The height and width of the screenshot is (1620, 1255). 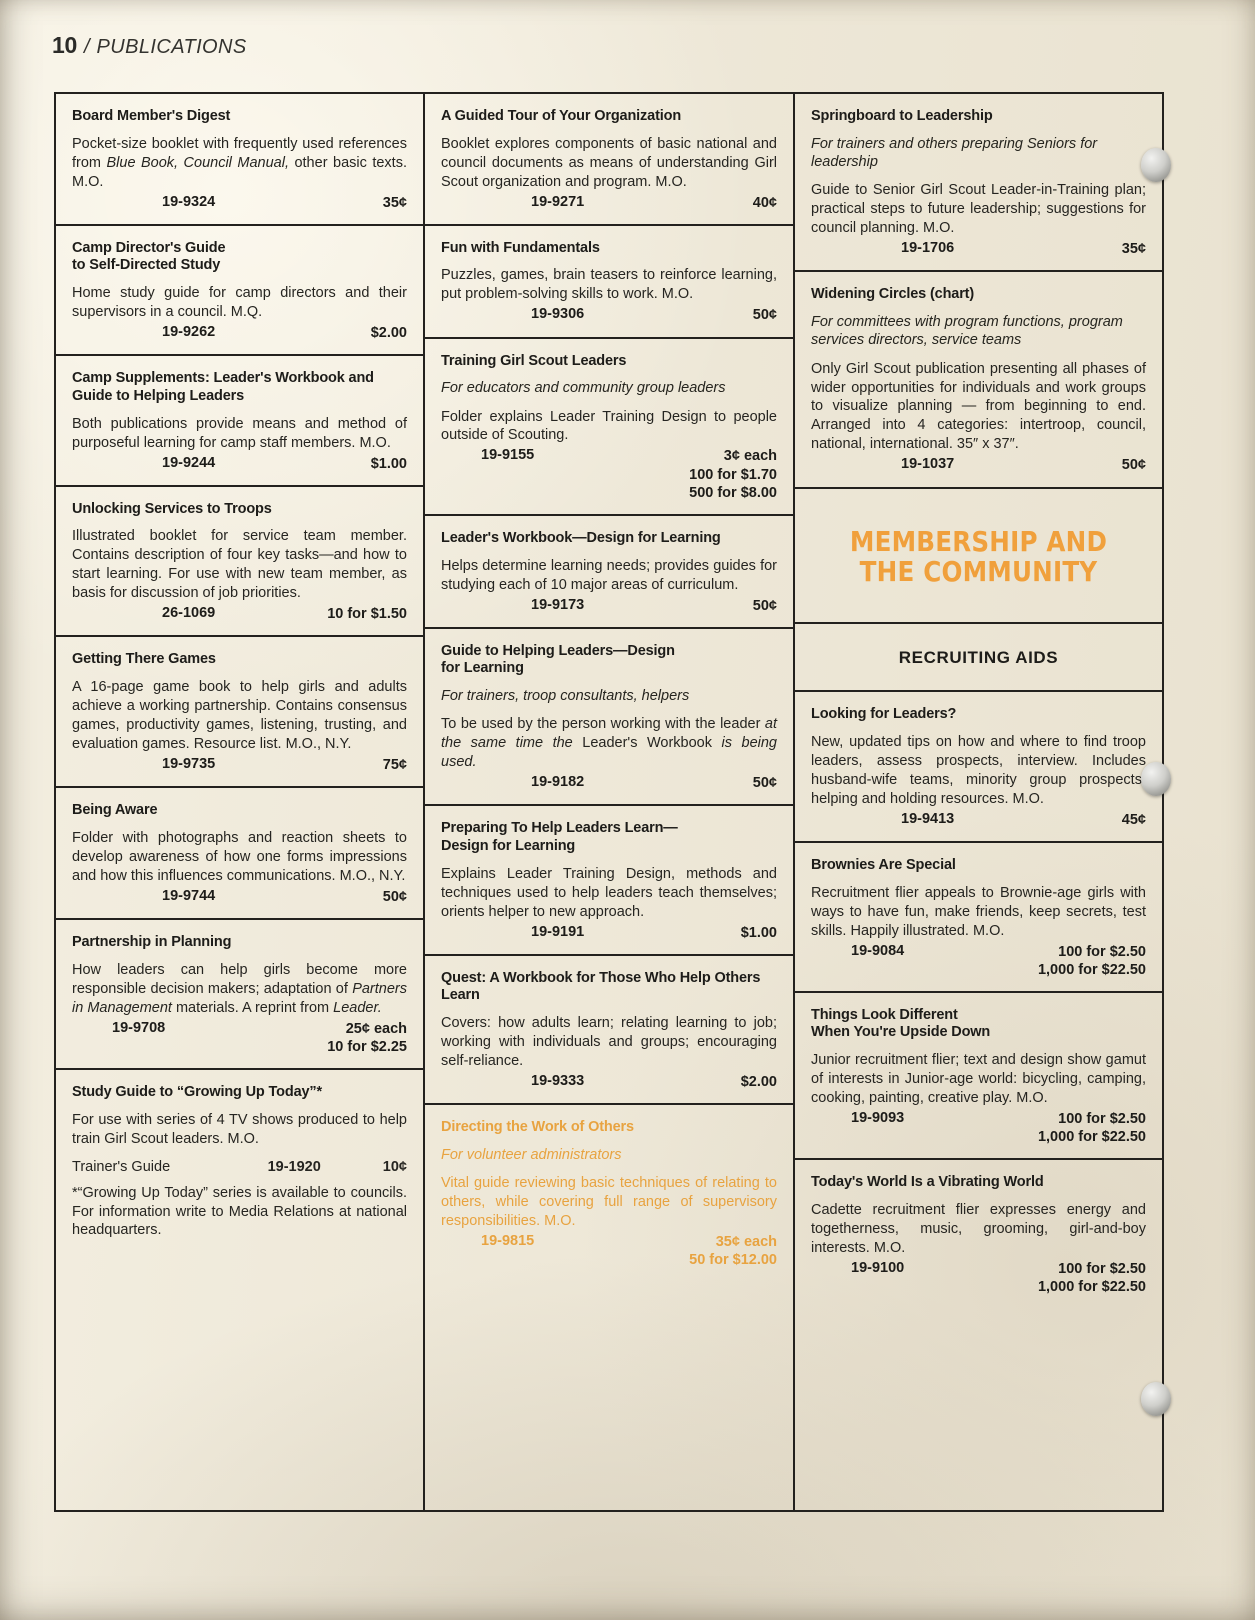 I want to click on catalog-number: 19-1037, so click(x=928, y=464).